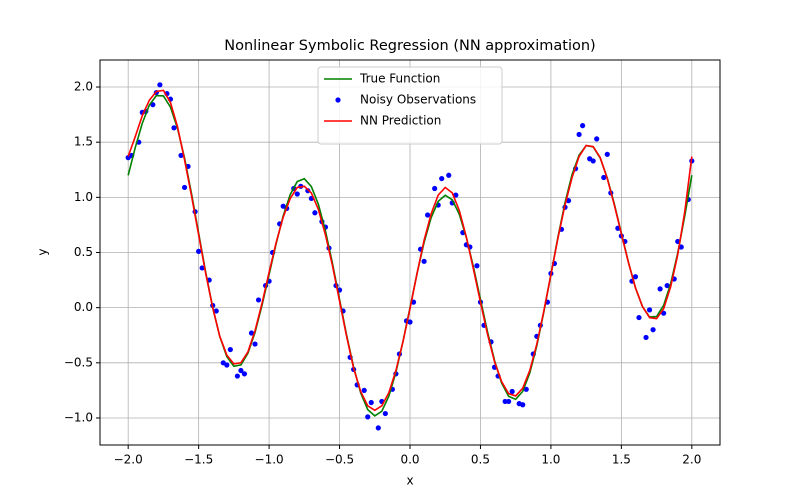 Image resolution: width=800 pixels, height=500 pixels. What do you see at coordinates (409, 460) in the screenshot?
I see `x-tick-label: 0.0` at bounding box center [409, 460].